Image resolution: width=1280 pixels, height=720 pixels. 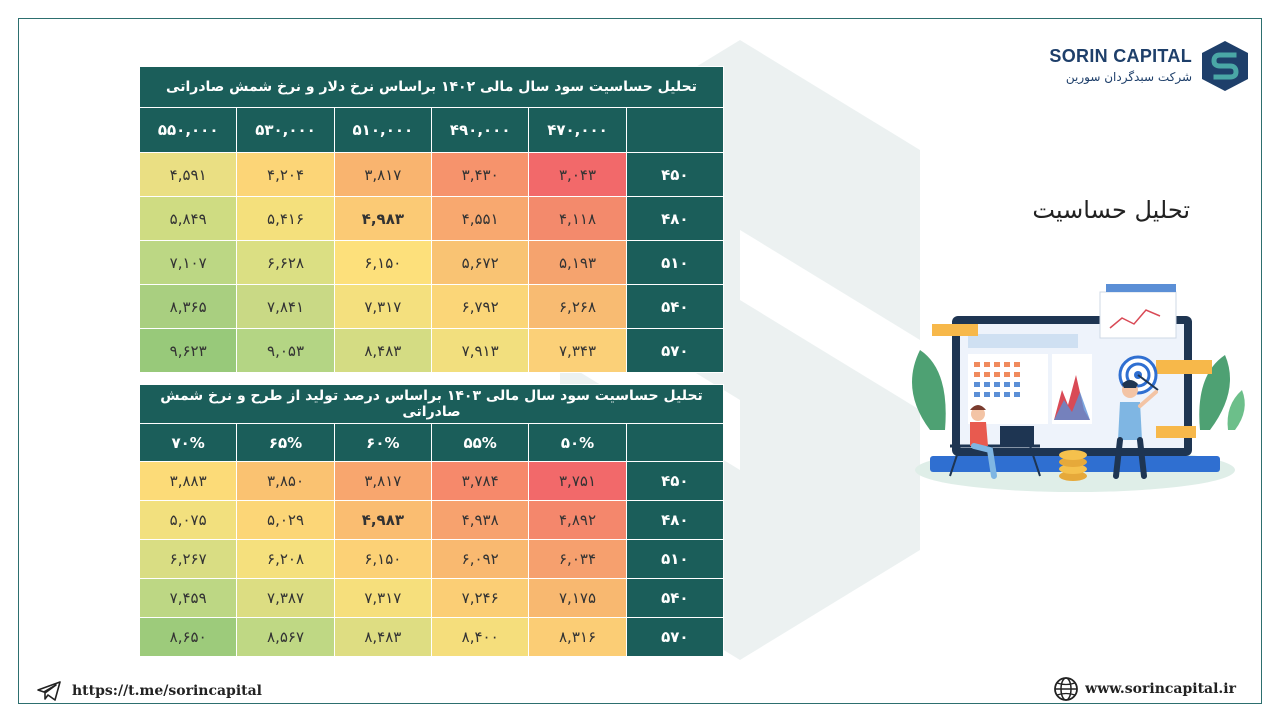 I want to click on table-row: ۵۷۰ ۸,۳۱۶ ۸,۴۰۰ ۸,۴۸۳ ۸,۵۶۷ ۸,۶۵۰, so click(x=431, y=637).